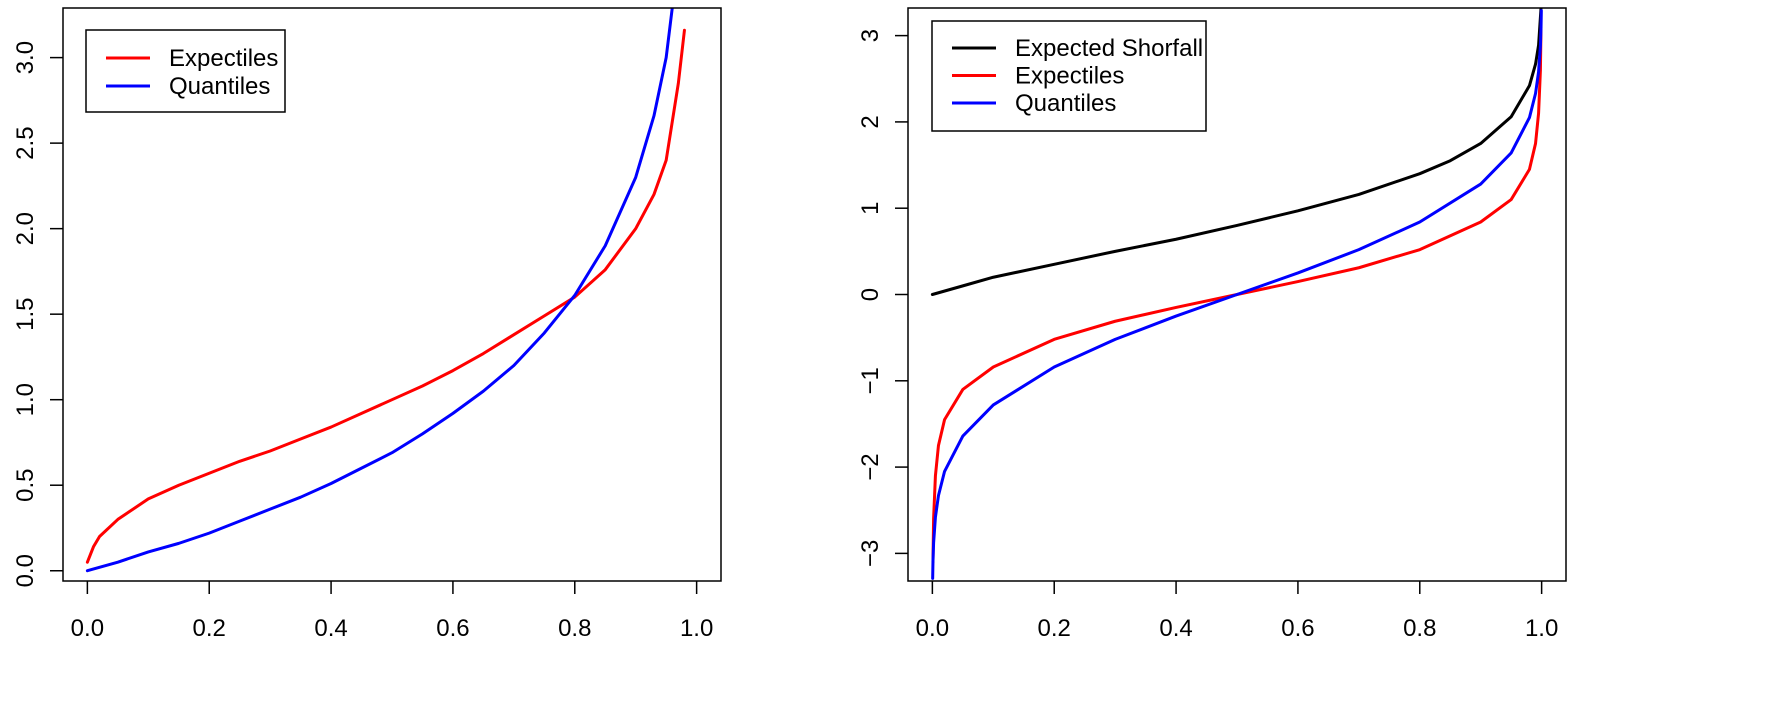  I want to click on y-tick-label: 0.0, so click(25, 570).